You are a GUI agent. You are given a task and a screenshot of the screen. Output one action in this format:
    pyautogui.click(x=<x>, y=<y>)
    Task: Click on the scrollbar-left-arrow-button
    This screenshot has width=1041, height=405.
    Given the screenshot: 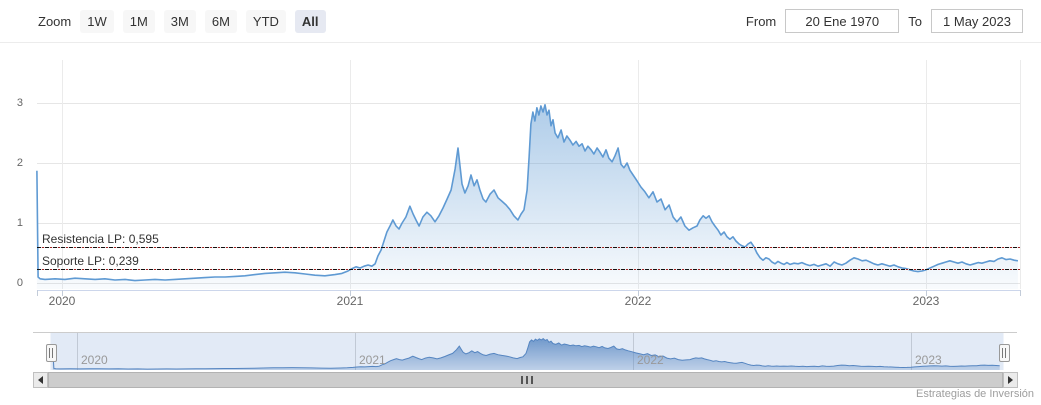 What is the action you would take?
    pyautogui.click(x=40, y=380)
    